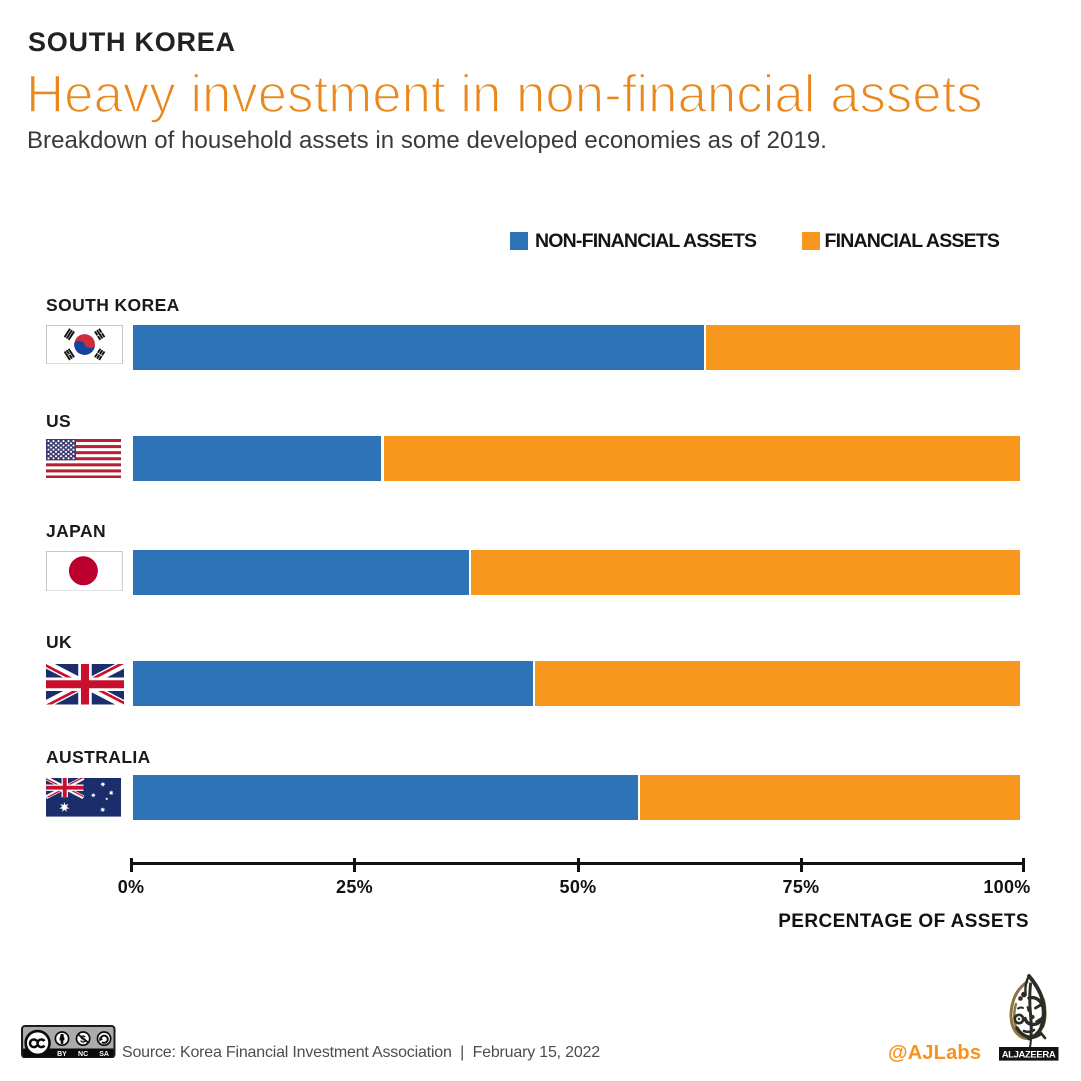 This screenshot has height=1081, width=1081. Describe the element at coordinates (83, 1054) in the screenshot. I see `svg-text: NC` at that location.